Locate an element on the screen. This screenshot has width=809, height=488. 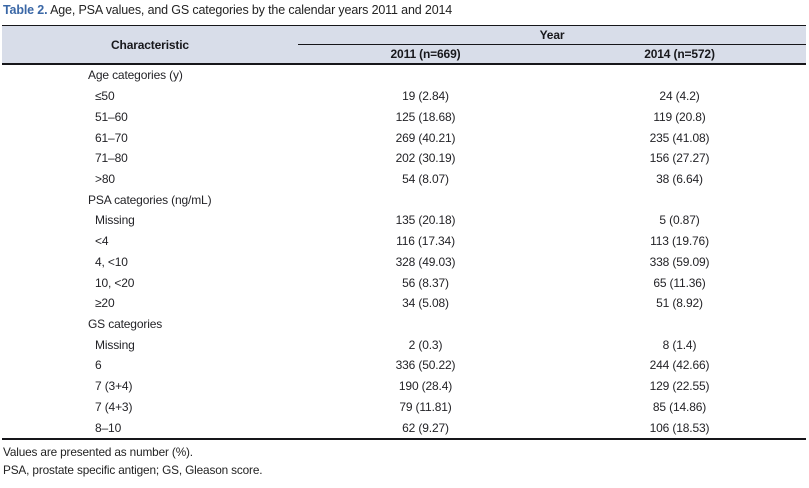
characteristic-cell: ≤50 is located at coordinates (105, 96).